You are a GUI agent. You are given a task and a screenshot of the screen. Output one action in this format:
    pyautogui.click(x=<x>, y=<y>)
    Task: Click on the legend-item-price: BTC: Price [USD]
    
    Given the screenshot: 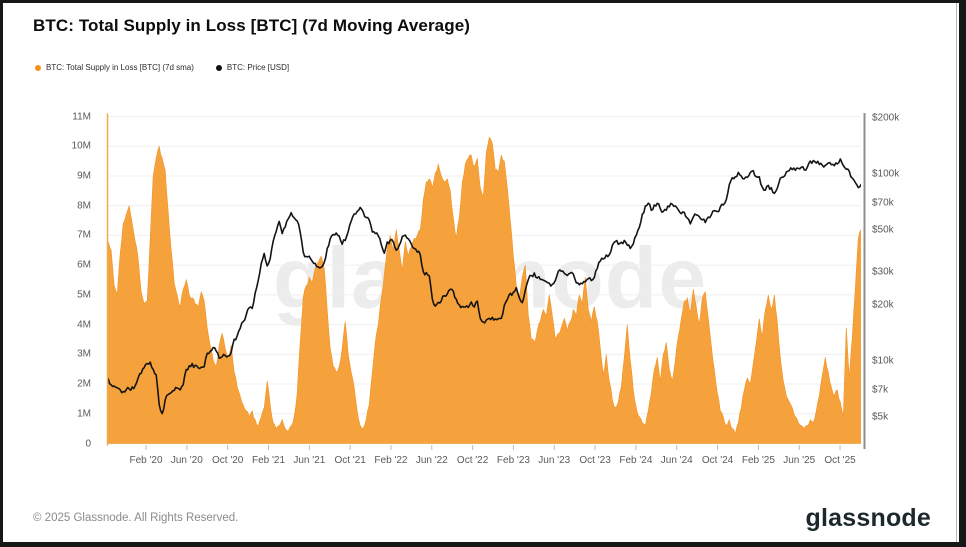 What is the action you would take?
    pyautogui.click(x=252, y=67)
    